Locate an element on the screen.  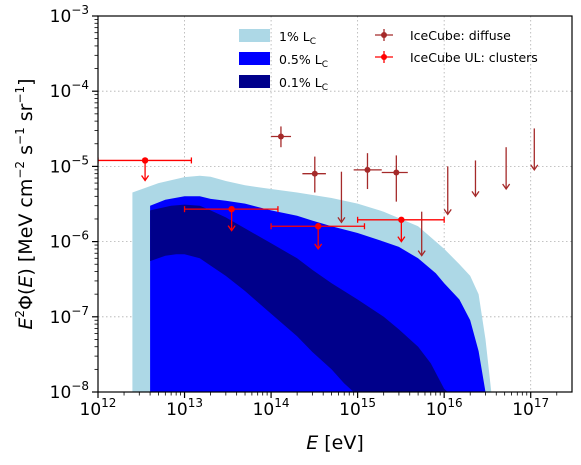
legend-swatch-0-1pct is located at coordinates (254, 81).